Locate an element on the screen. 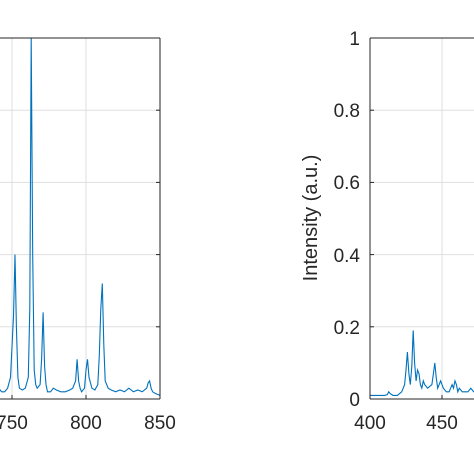 Image resolution: width=474 pixels, height=474 pixels. right-x-tick-label-400: 400 is located at coordinates (370, 423).